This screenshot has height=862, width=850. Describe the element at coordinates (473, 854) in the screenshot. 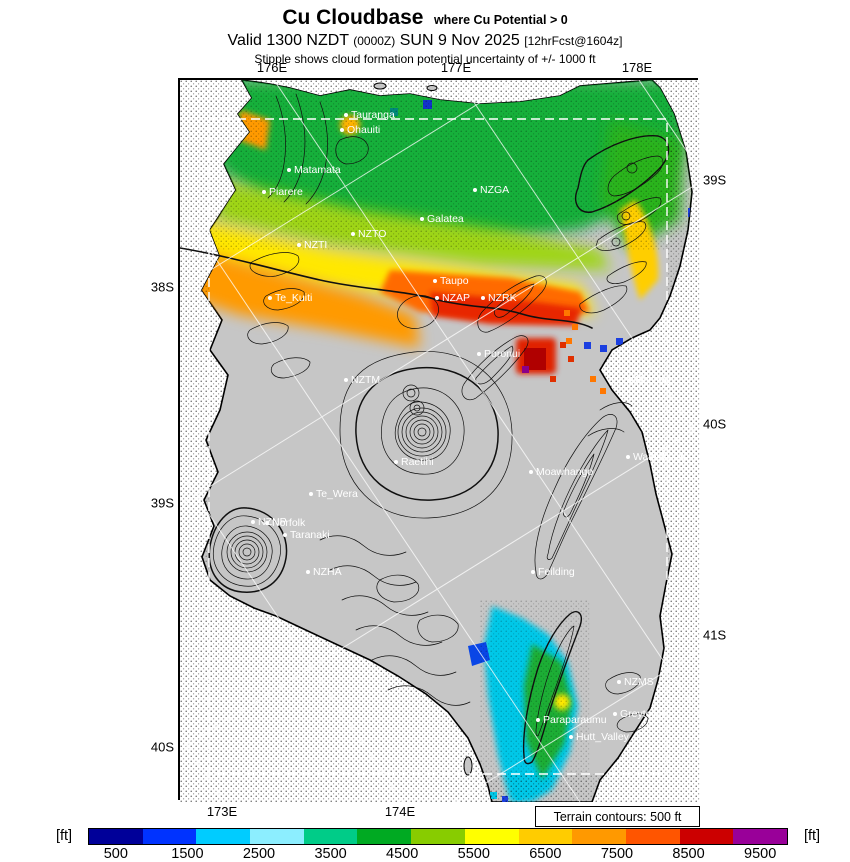

I see `colorbar-tick-label: 5500` at that location.